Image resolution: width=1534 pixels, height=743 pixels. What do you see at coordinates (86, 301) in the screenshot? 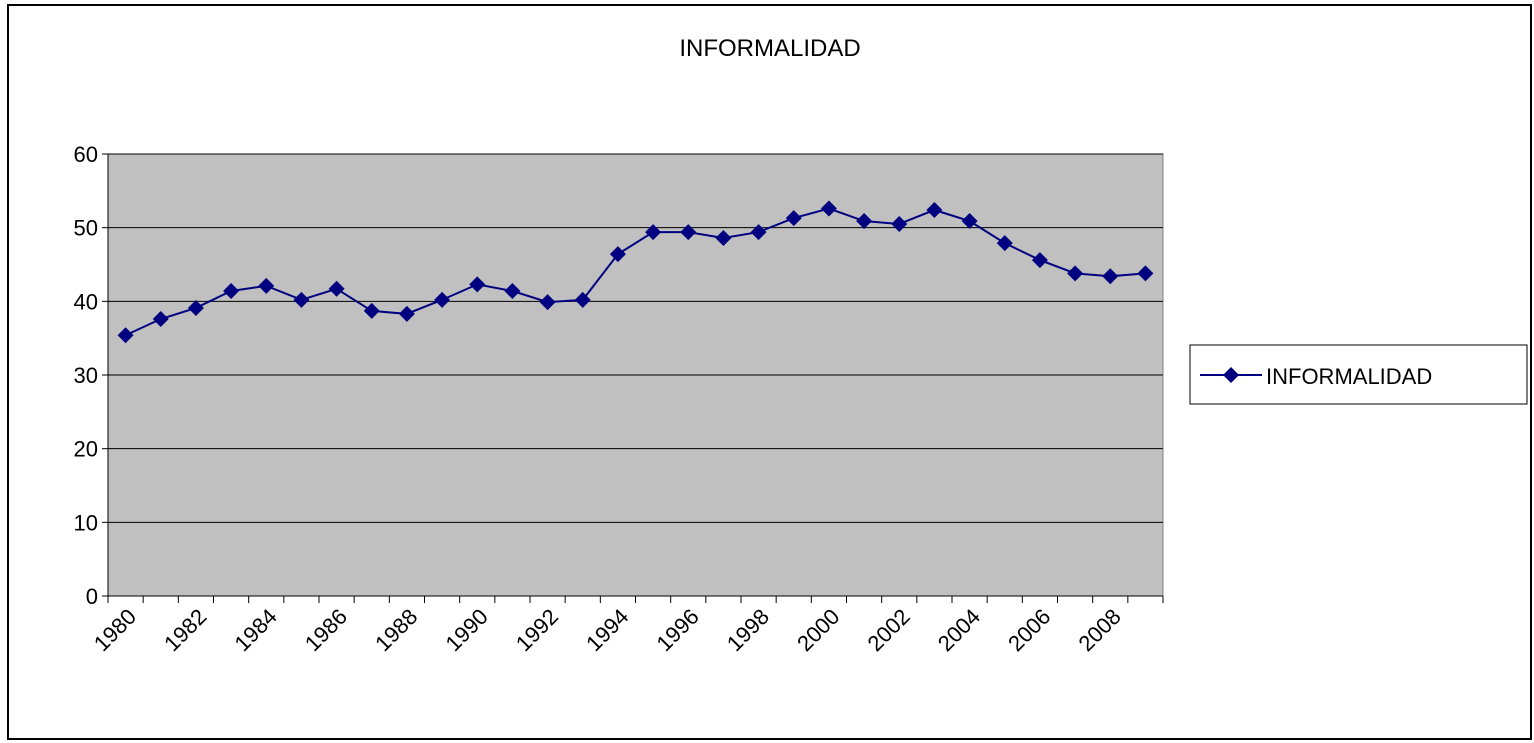
I see `y-tick-label: 40` at bounding box center [86, 301].